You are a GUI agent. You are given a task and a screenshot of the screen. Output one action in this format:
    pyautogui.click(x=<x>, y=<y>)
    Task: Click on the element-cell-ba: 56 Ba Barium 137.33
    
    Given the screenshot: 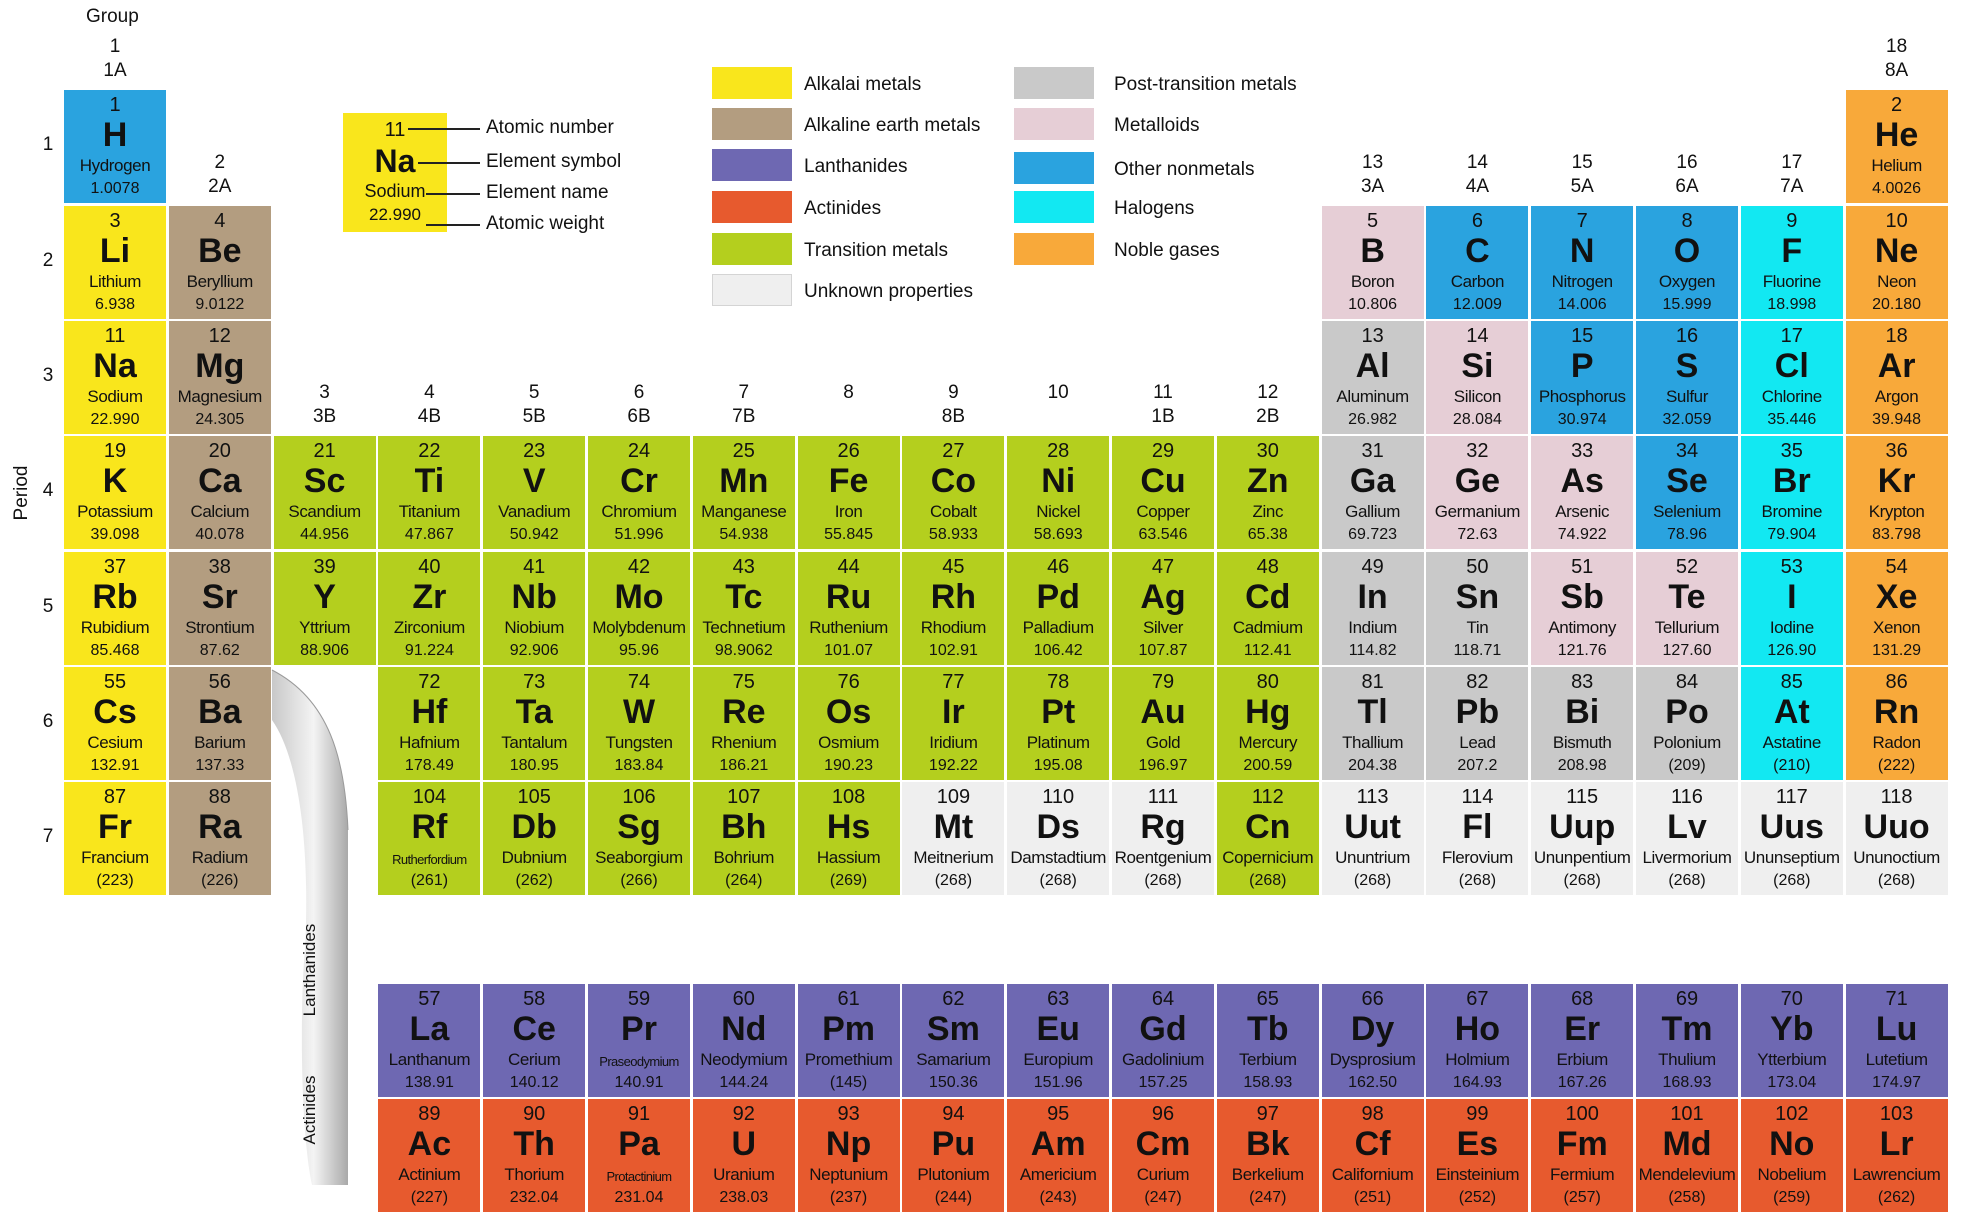 What is the action you would take?
    pyautogui.click(x=219, y=723)
    